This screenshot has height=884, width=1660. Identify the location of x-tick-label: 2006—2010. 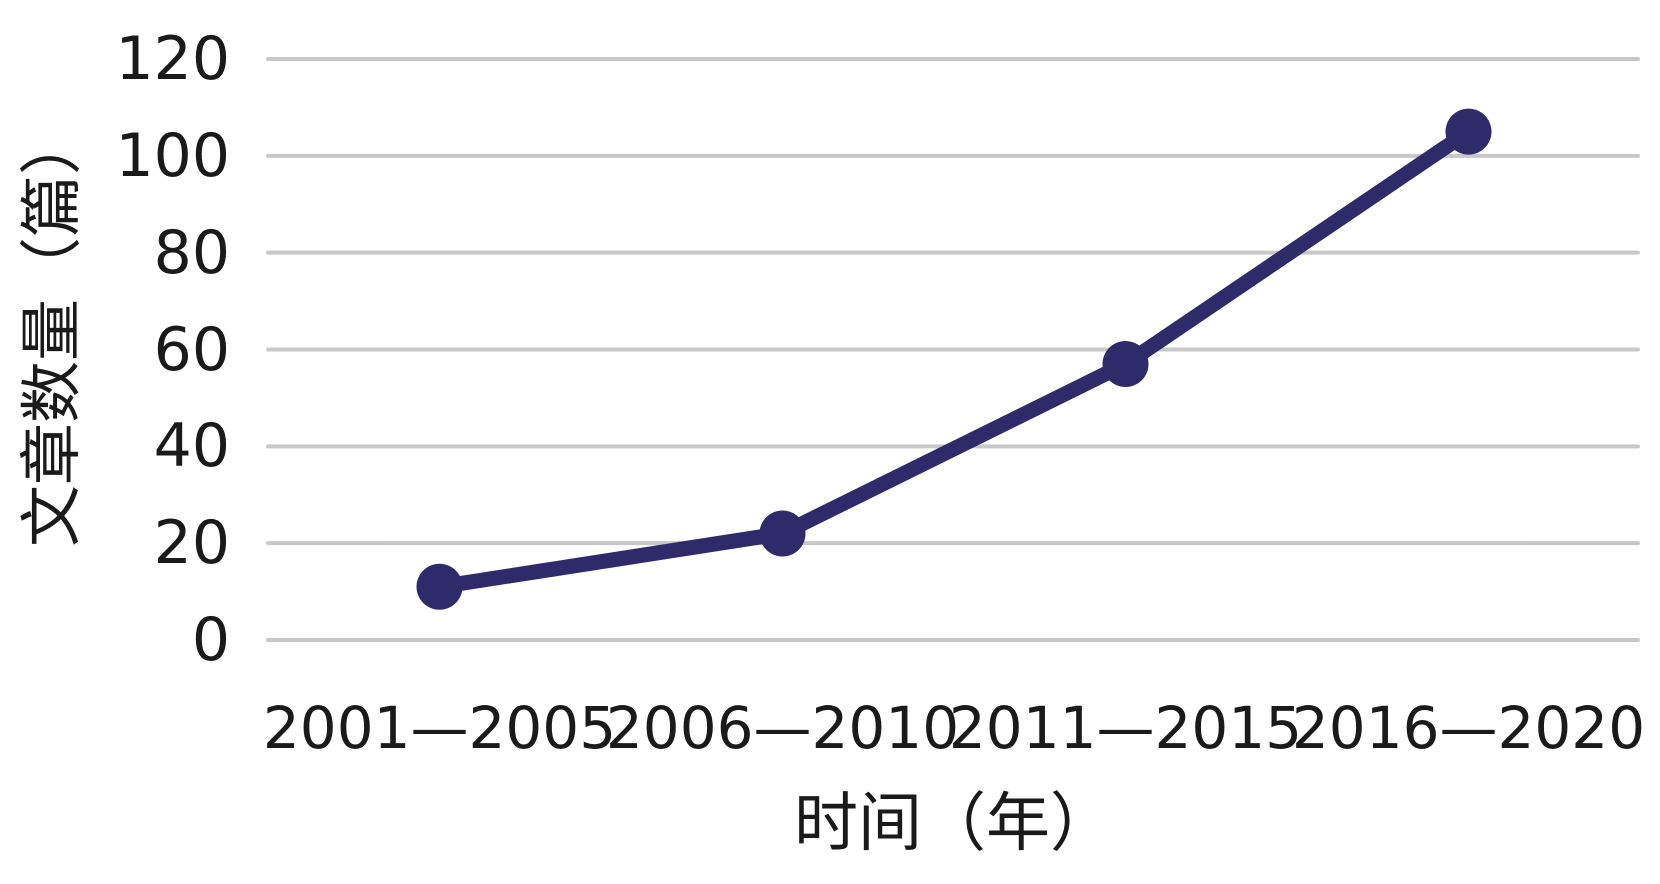
(782, 728).